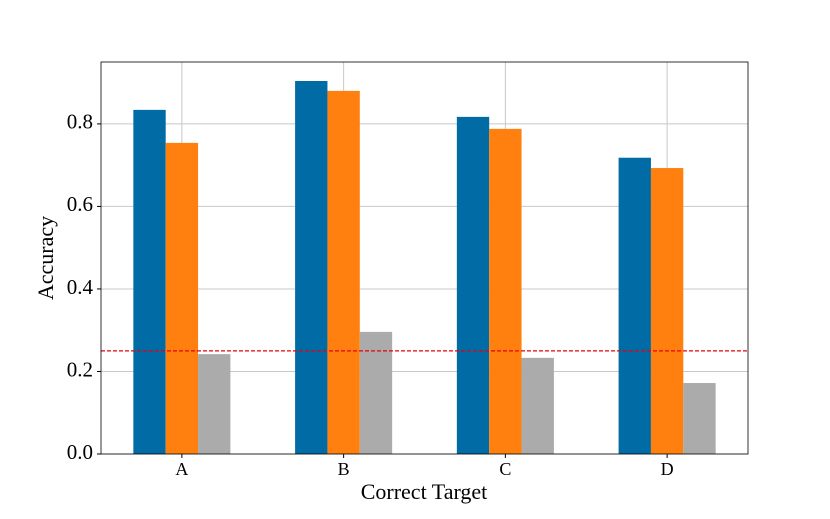 Image resolution: width=830 pixels, height=519 pixels. What do you see at coordinates (80, 287) in the screenshot?
I see `y-tick-label: 0.4` at bounding box center [80, 287].